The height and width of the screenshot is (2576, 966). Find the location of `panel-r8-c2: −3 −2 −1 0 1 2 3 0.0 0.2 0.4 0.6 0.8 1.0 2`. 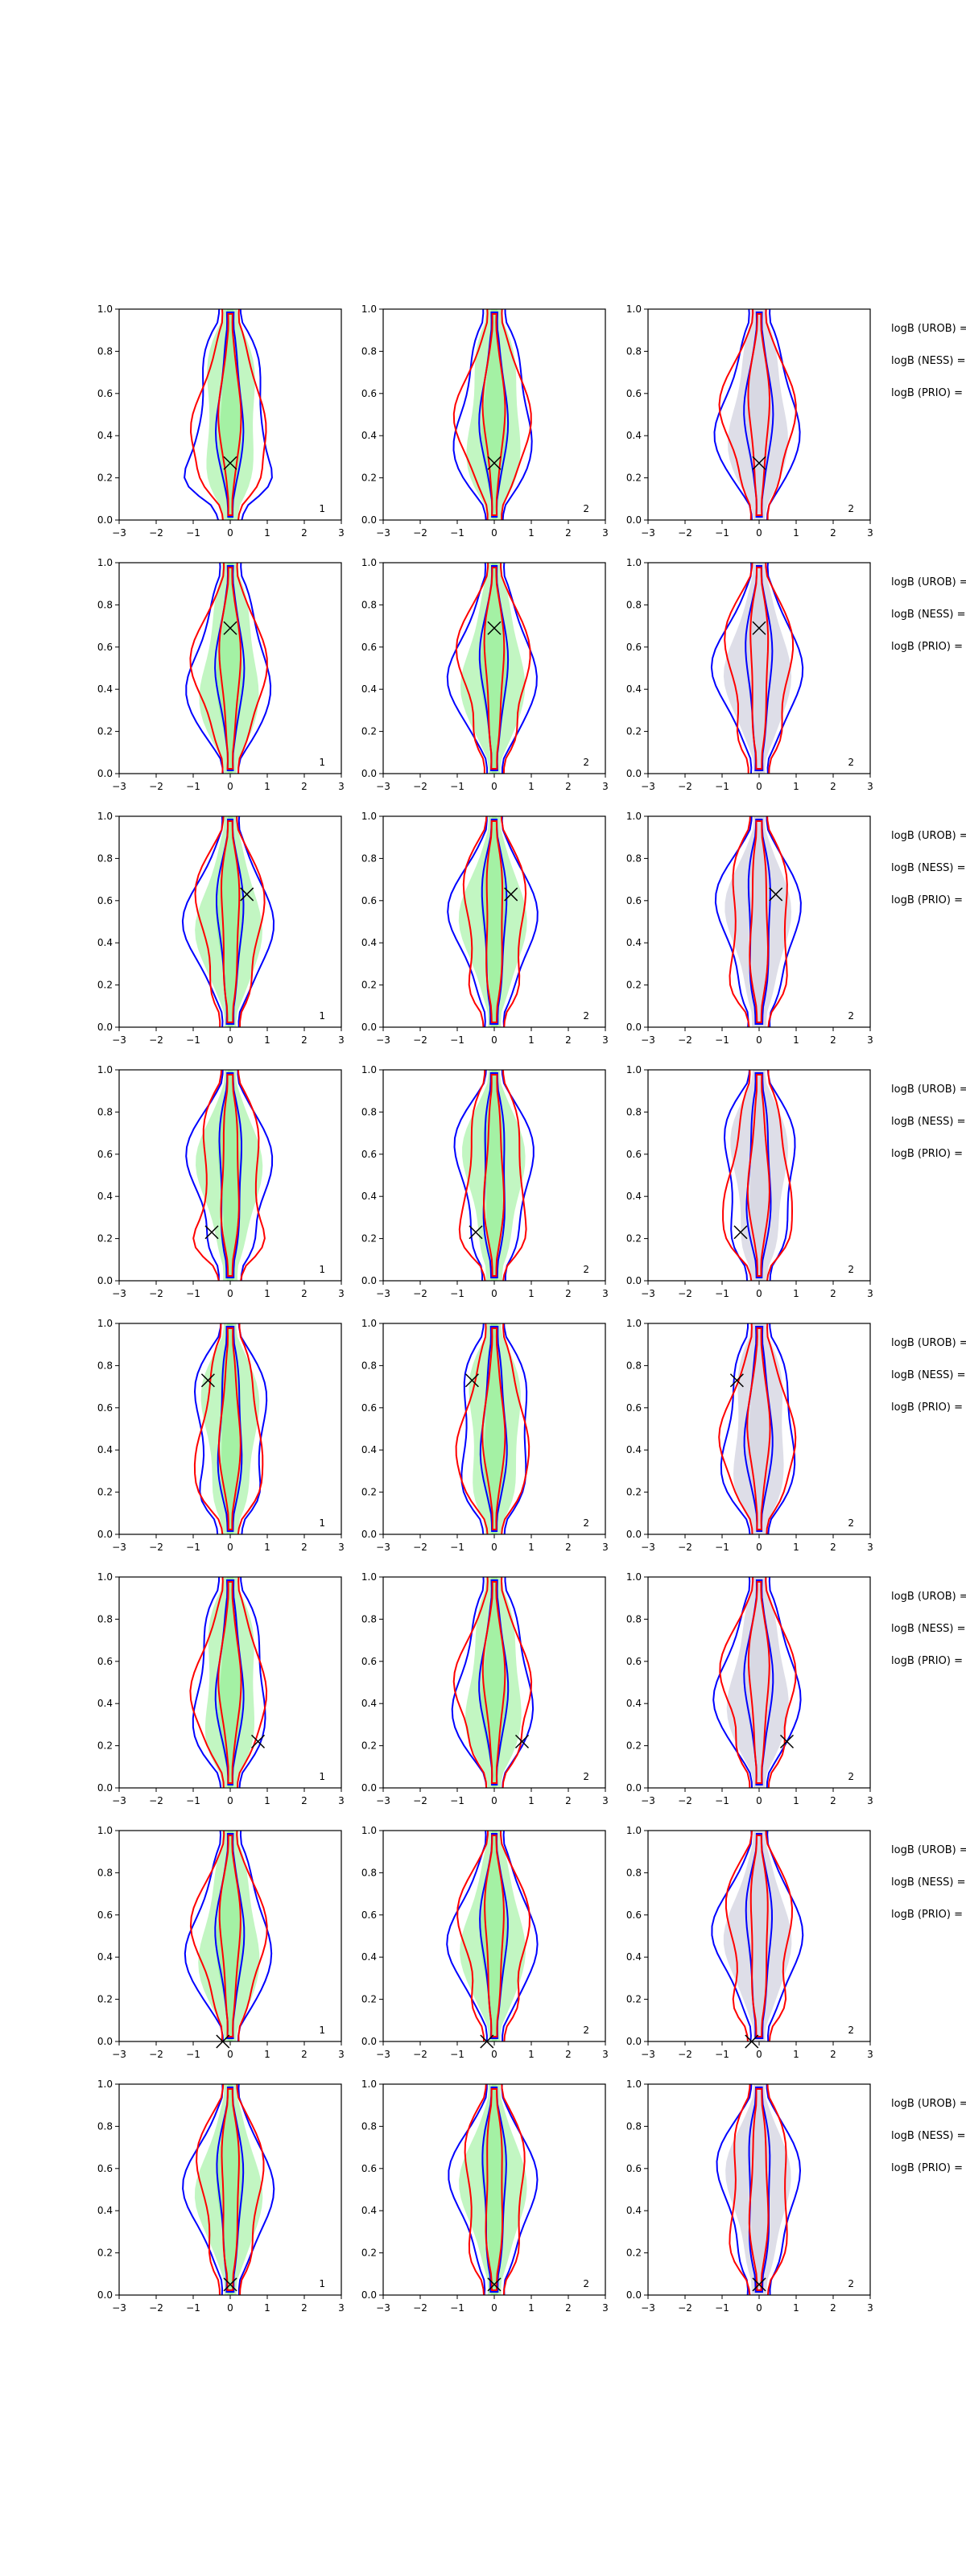

panel-r8-c2: −3 −2 −1 0 1 2 3 0.0 0.2 0.4 0.6 0.8 1.0 2 is located at coordinates (485, 2196).